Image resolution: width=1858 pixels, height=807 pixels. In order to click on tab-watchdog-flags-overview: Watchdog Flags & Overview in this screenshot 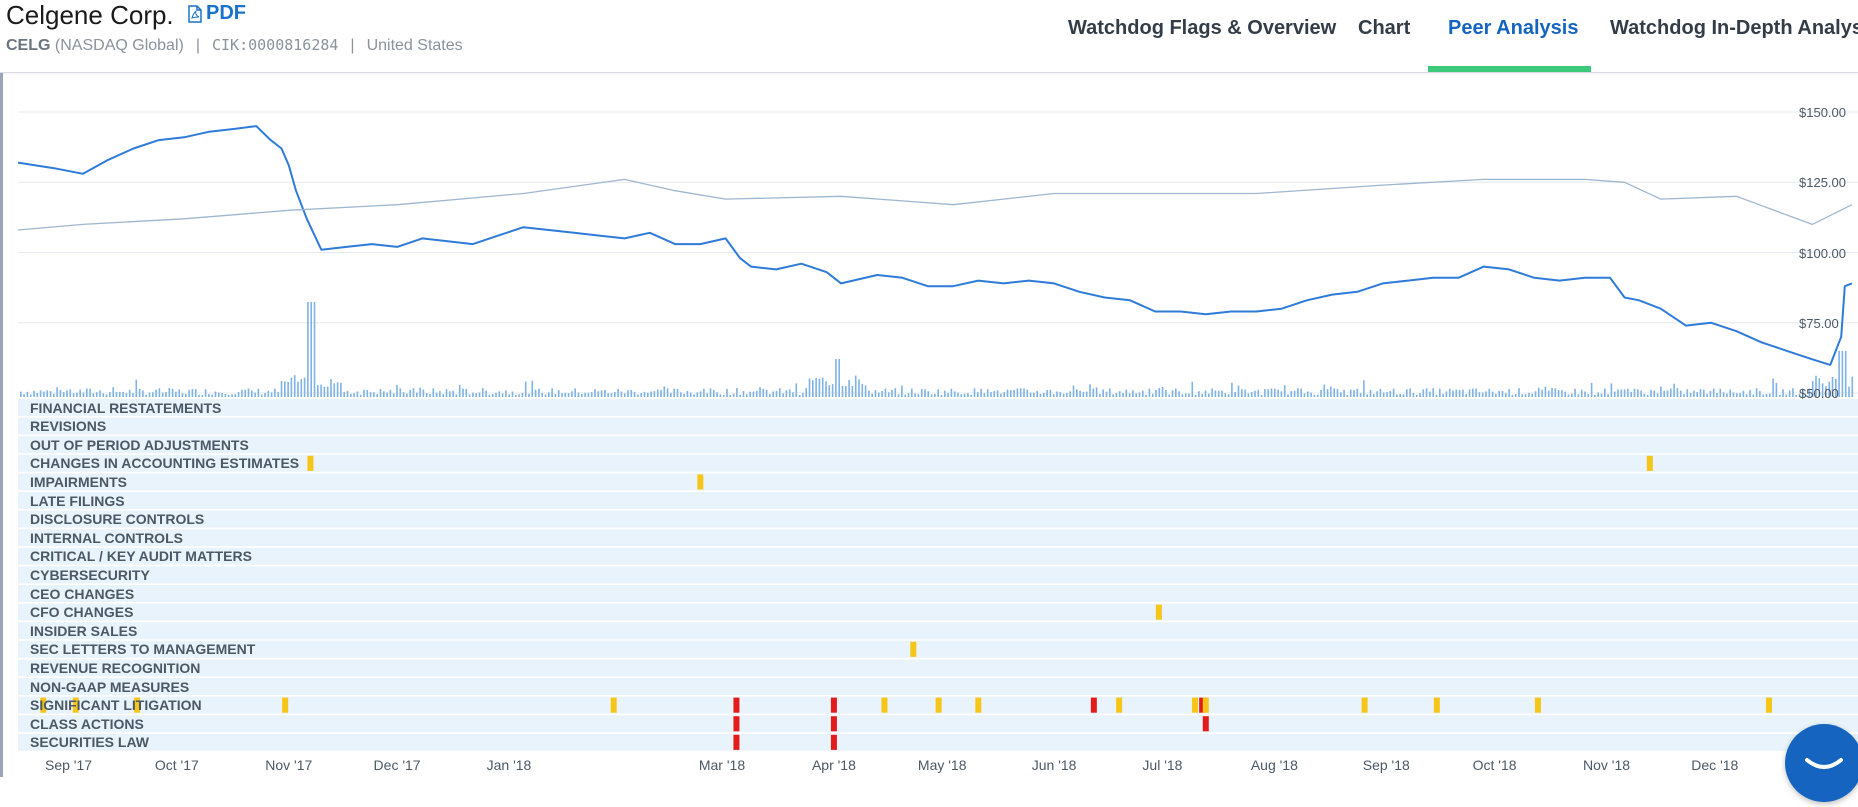, I will do `click(1202, 28)`.